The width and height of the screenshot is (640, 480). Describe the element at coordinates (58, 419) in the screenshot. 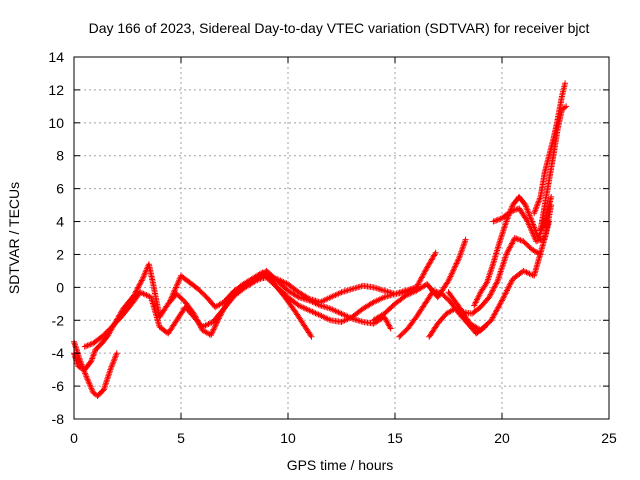

I see `y-tick-label: -8` at that location.